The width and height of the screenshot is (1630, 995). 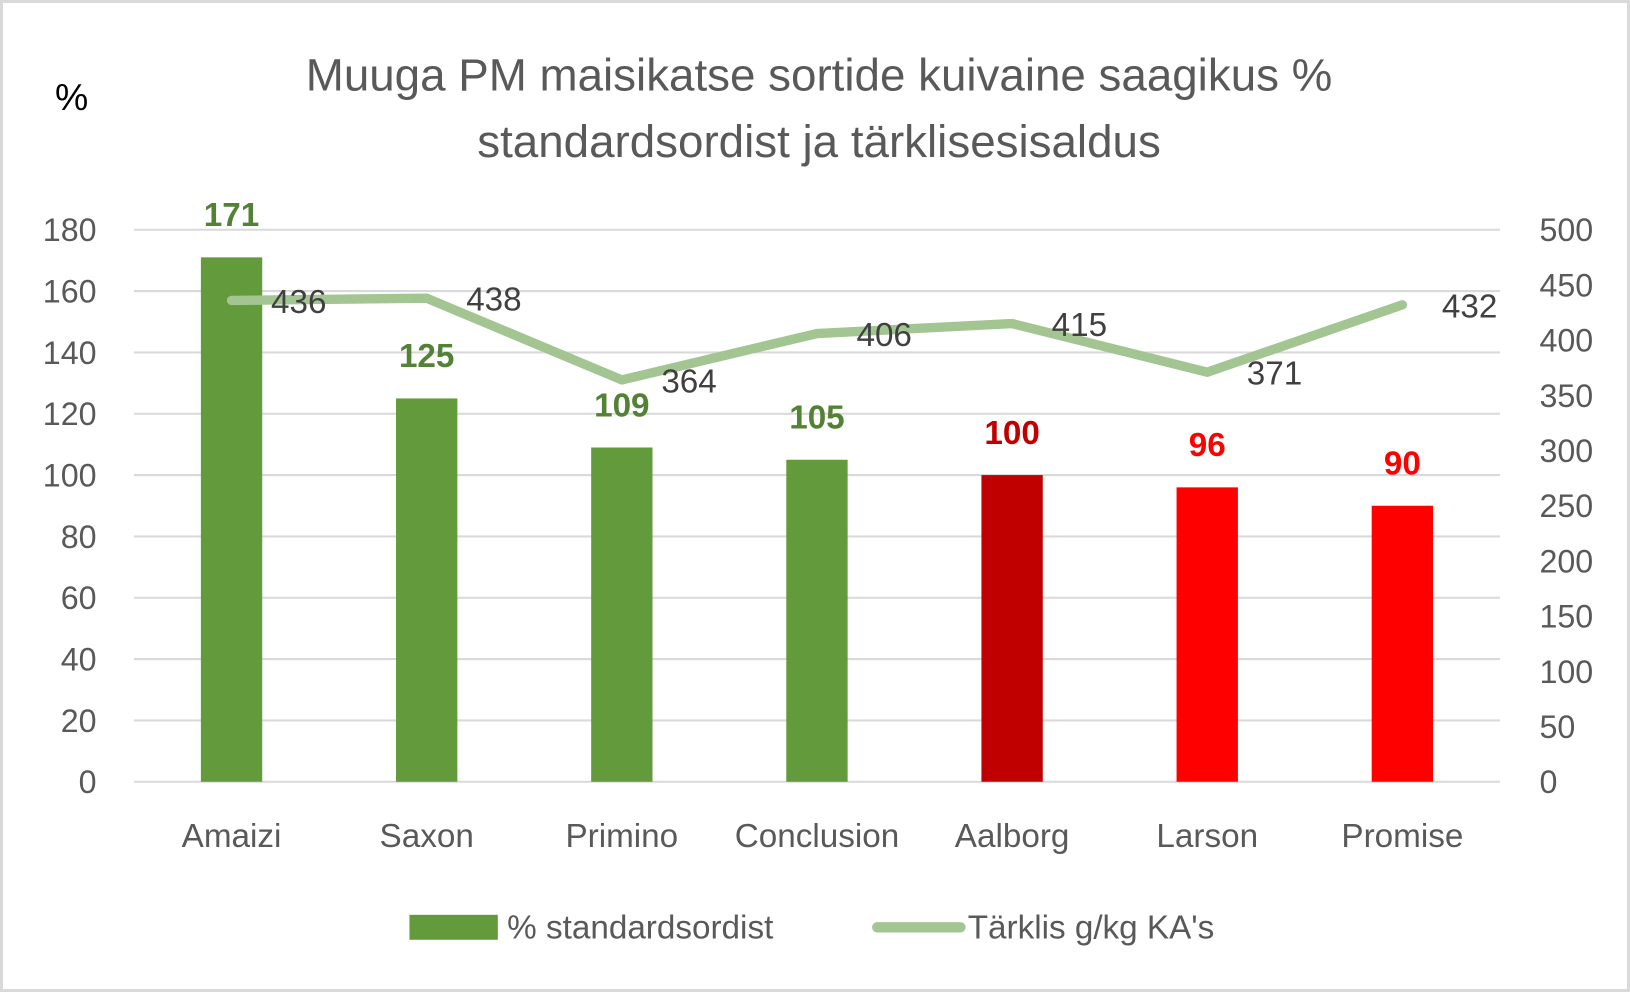 What do you see at coordinates (811, 928) in the screenshot?
I see `legend: % standardsordist Tärklis g/kg KA's` at bounding box center [811, 928].